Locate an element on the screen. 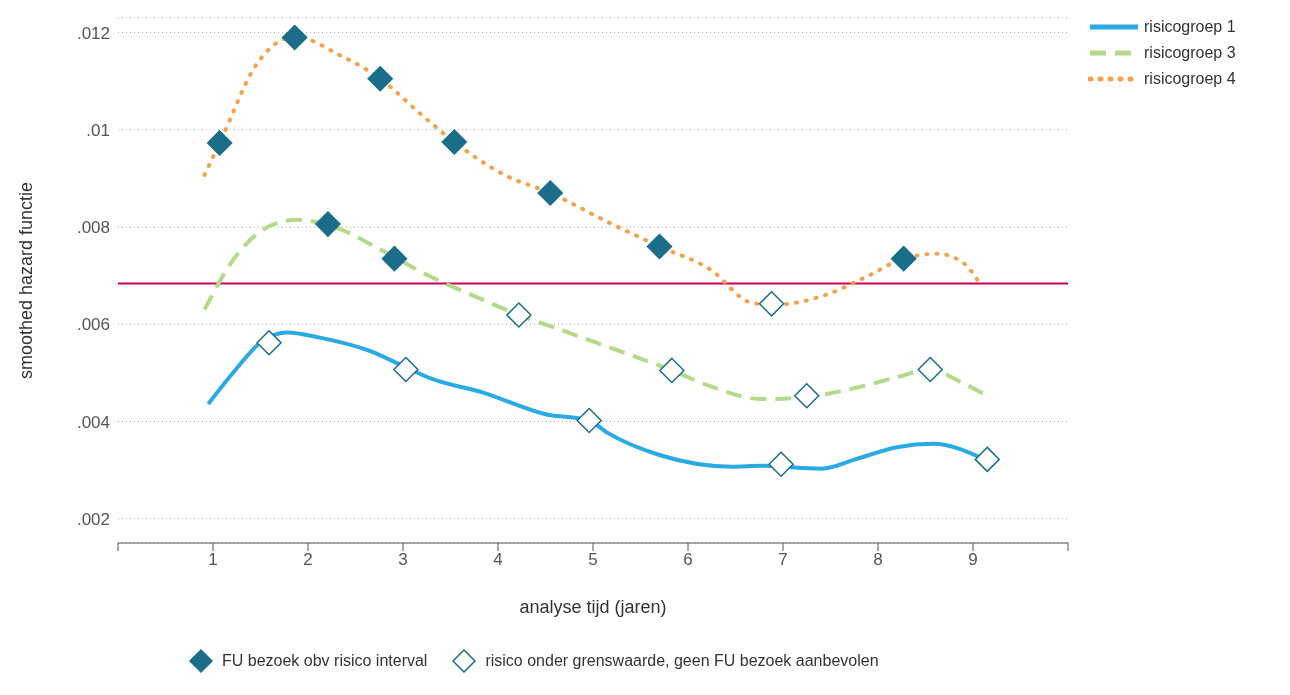 This screenshot has width=1290, height=695. legend-label: risicogroep 1 is located at coordinates (1189, 27).